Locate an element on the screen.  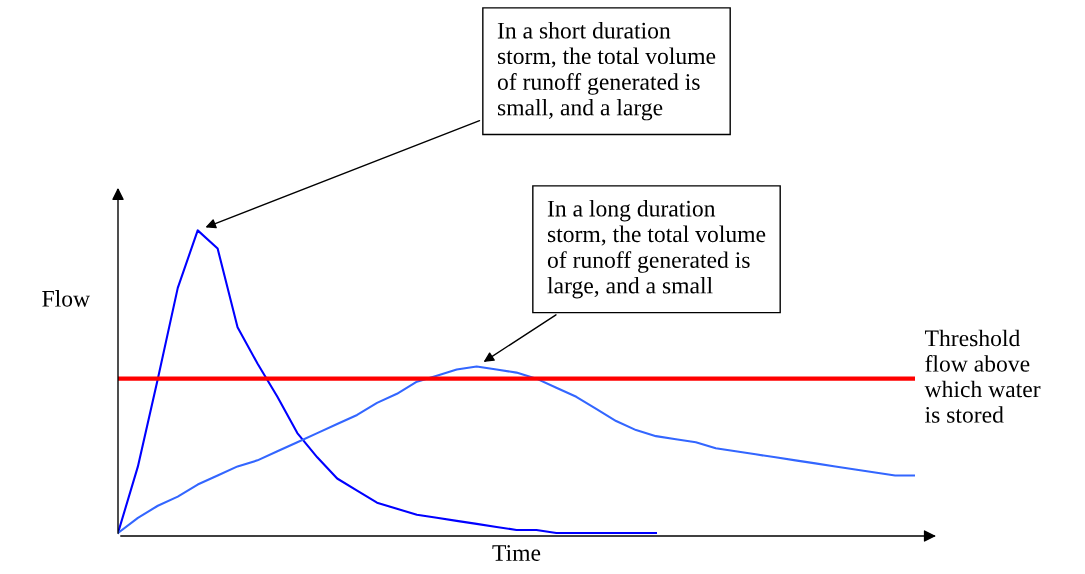
y-axis-title: Flow is located at coordinates (66, 298).